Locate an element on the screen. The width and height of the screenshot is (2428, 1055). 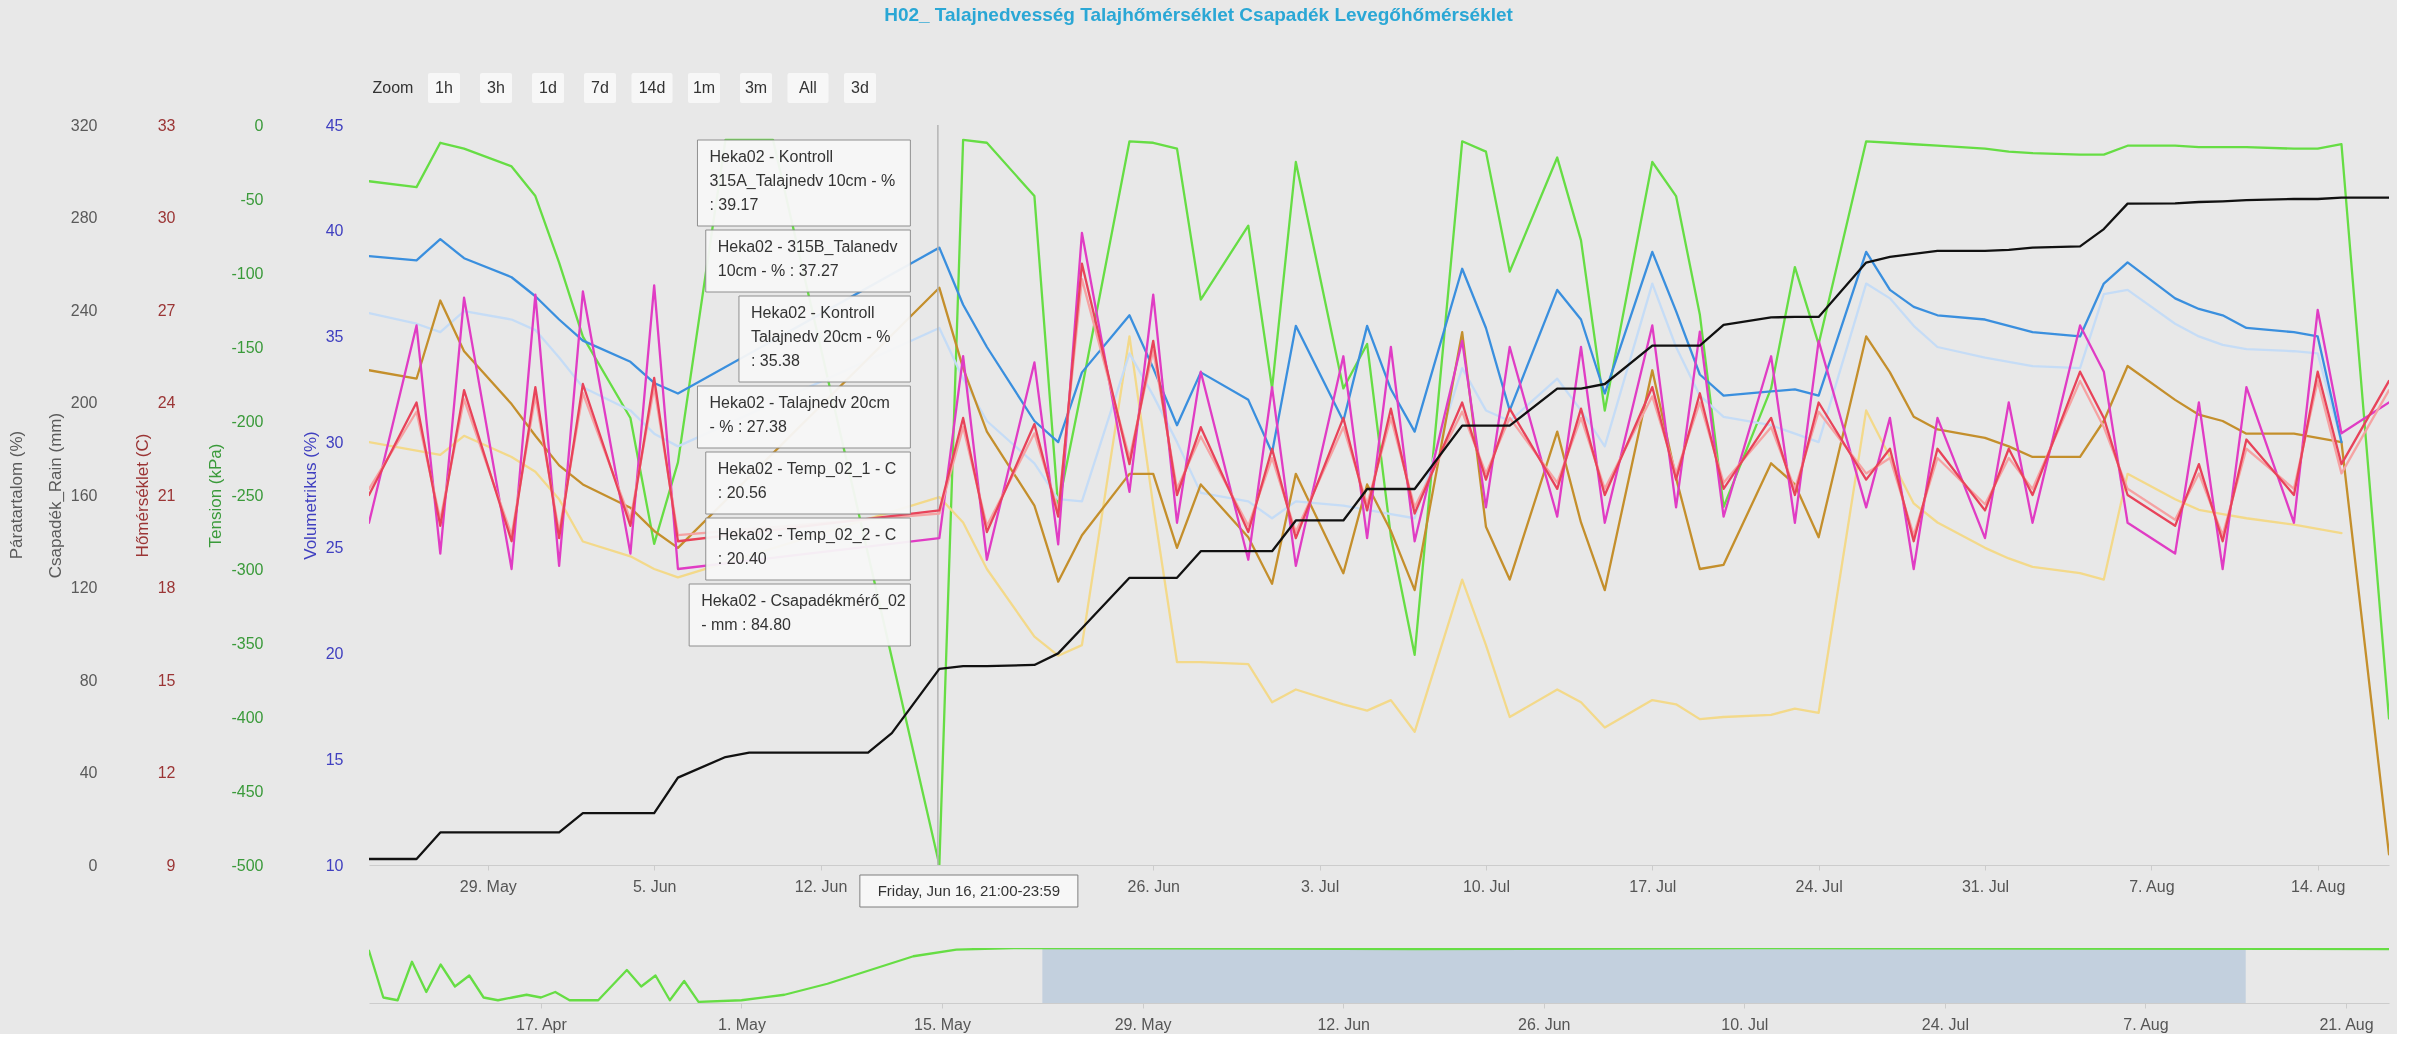
y2-tick-label: -200 is located at coordinates (247, 421).